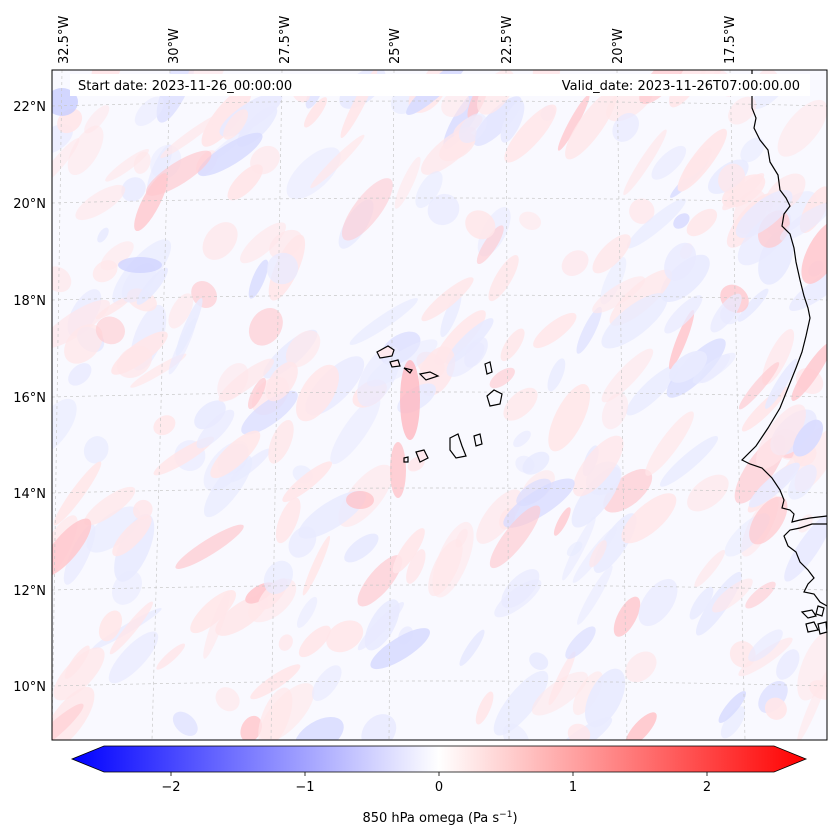 The width and height of the screenshot is (837, 839). I want to click on lon-label: 22.5°W, so click(507, 40).